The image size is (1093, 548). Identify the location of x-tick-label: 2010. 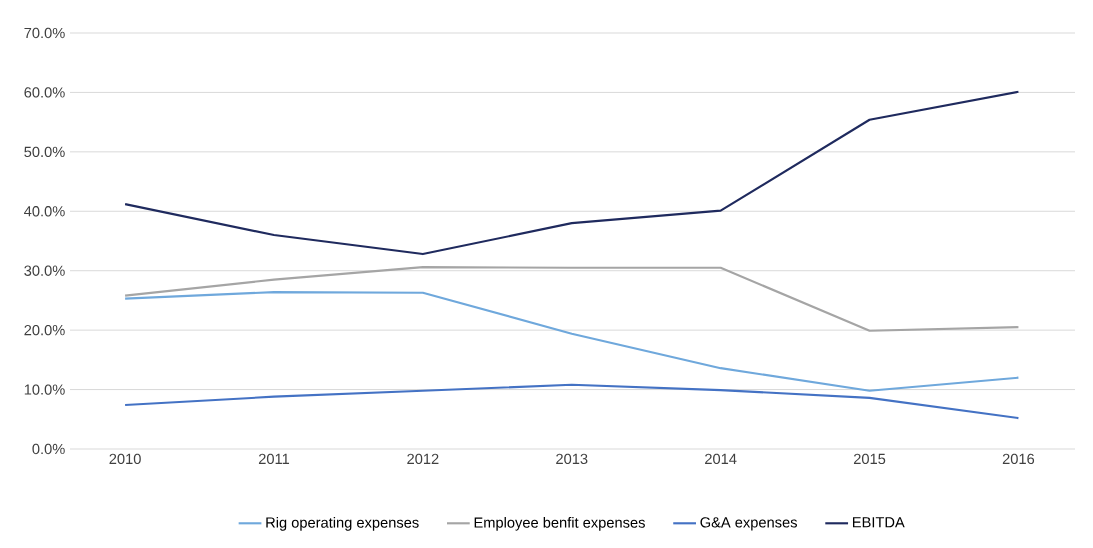
(125, 459).